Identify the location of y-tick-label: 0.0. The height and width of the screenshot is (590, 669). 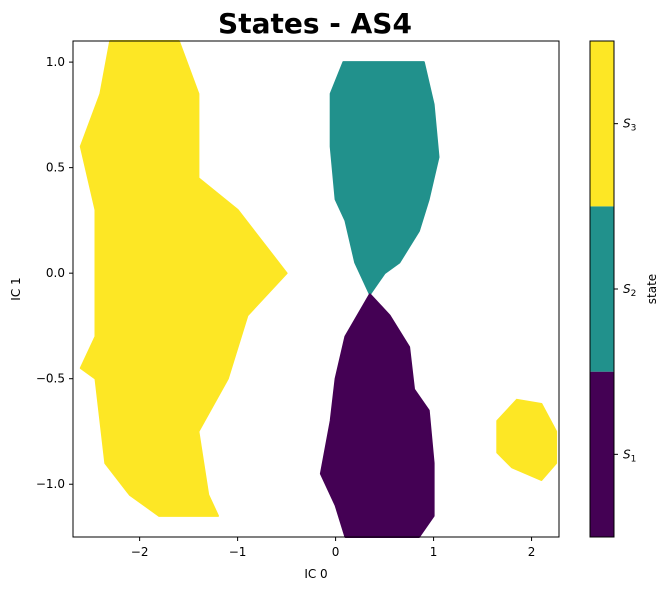
(55, 273).